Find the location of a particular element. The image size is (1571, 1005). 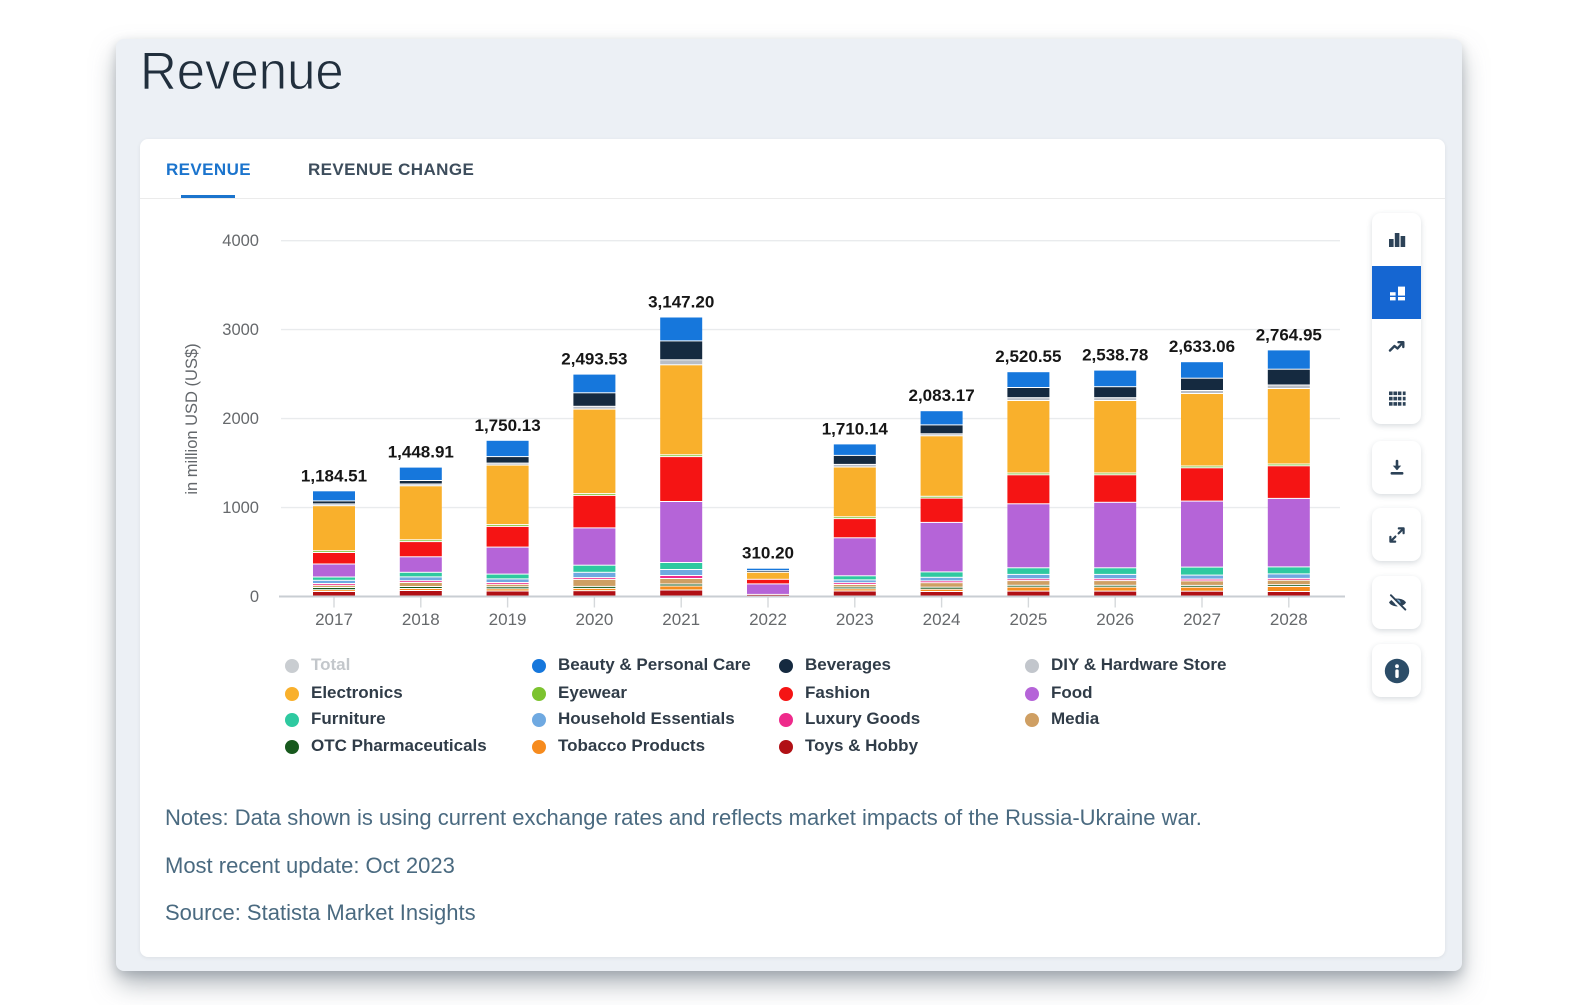

svg-text: 2000 is located at coordinates (240, 419).